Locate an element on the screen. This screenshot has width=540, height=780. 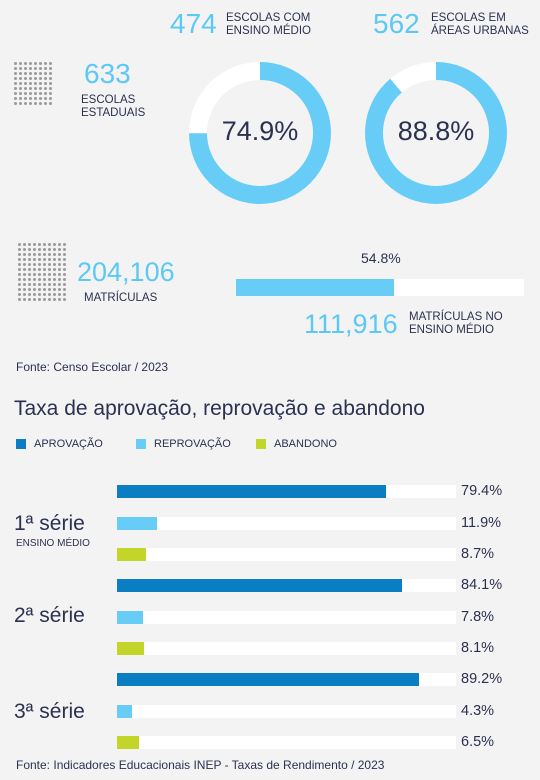
donut-escolas-urbanas-percent: 88.8% is located at coordinates (436, 131).